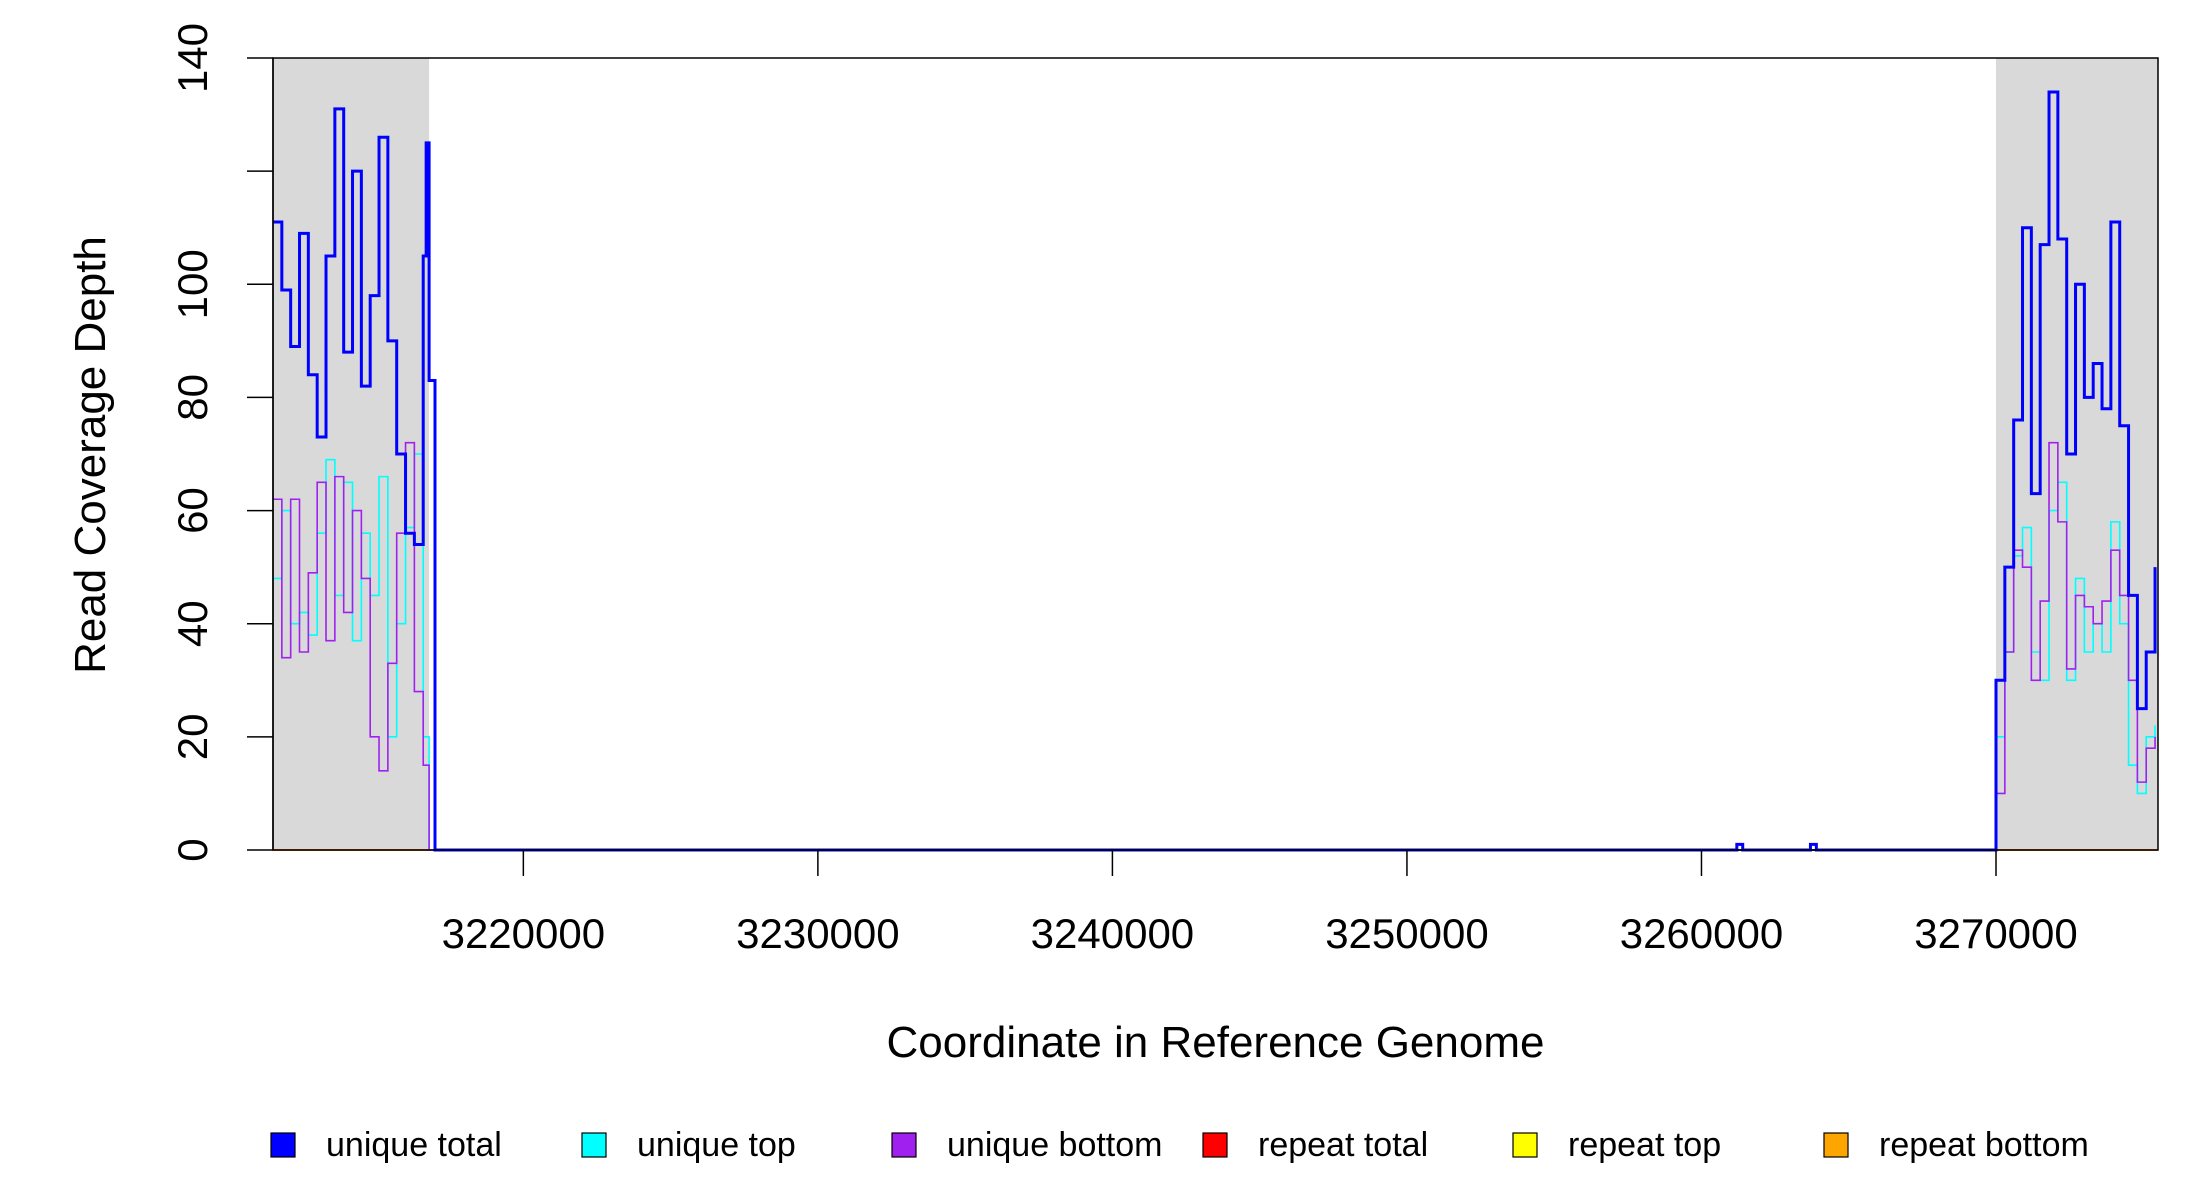  Describe the element at coordinates (1055, 1145) in the screenshot. I see `legend-label-unique-bottom: unique bottom` at that location.